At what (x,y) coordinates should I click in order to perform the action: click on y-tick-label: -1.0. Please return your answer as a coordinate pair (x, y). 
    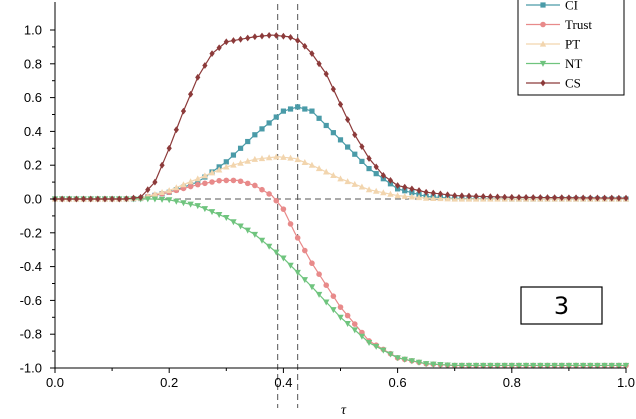
    Looking at the image, I should click on (31, 368).